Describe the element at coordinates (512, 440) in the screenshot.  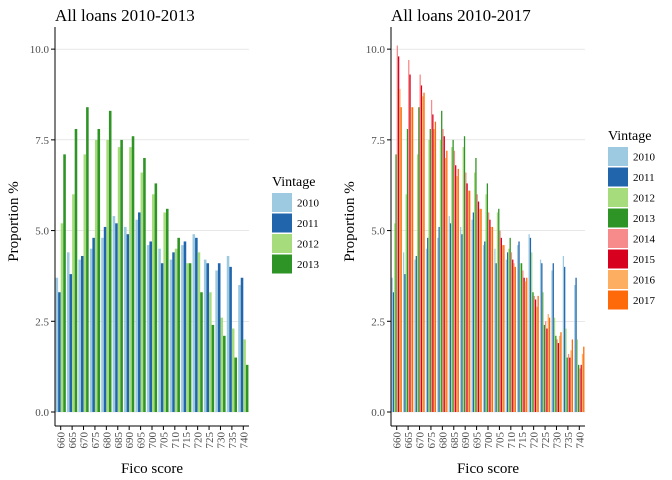
I see `x-tick-label: 710` at that location.